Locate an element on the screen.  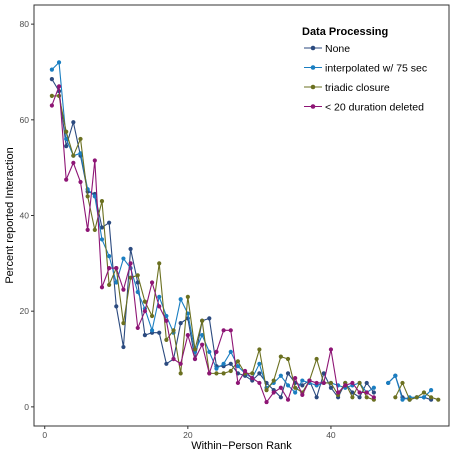
y-axis: 0 20 40 60 80 is located at coordinates (27, 215).